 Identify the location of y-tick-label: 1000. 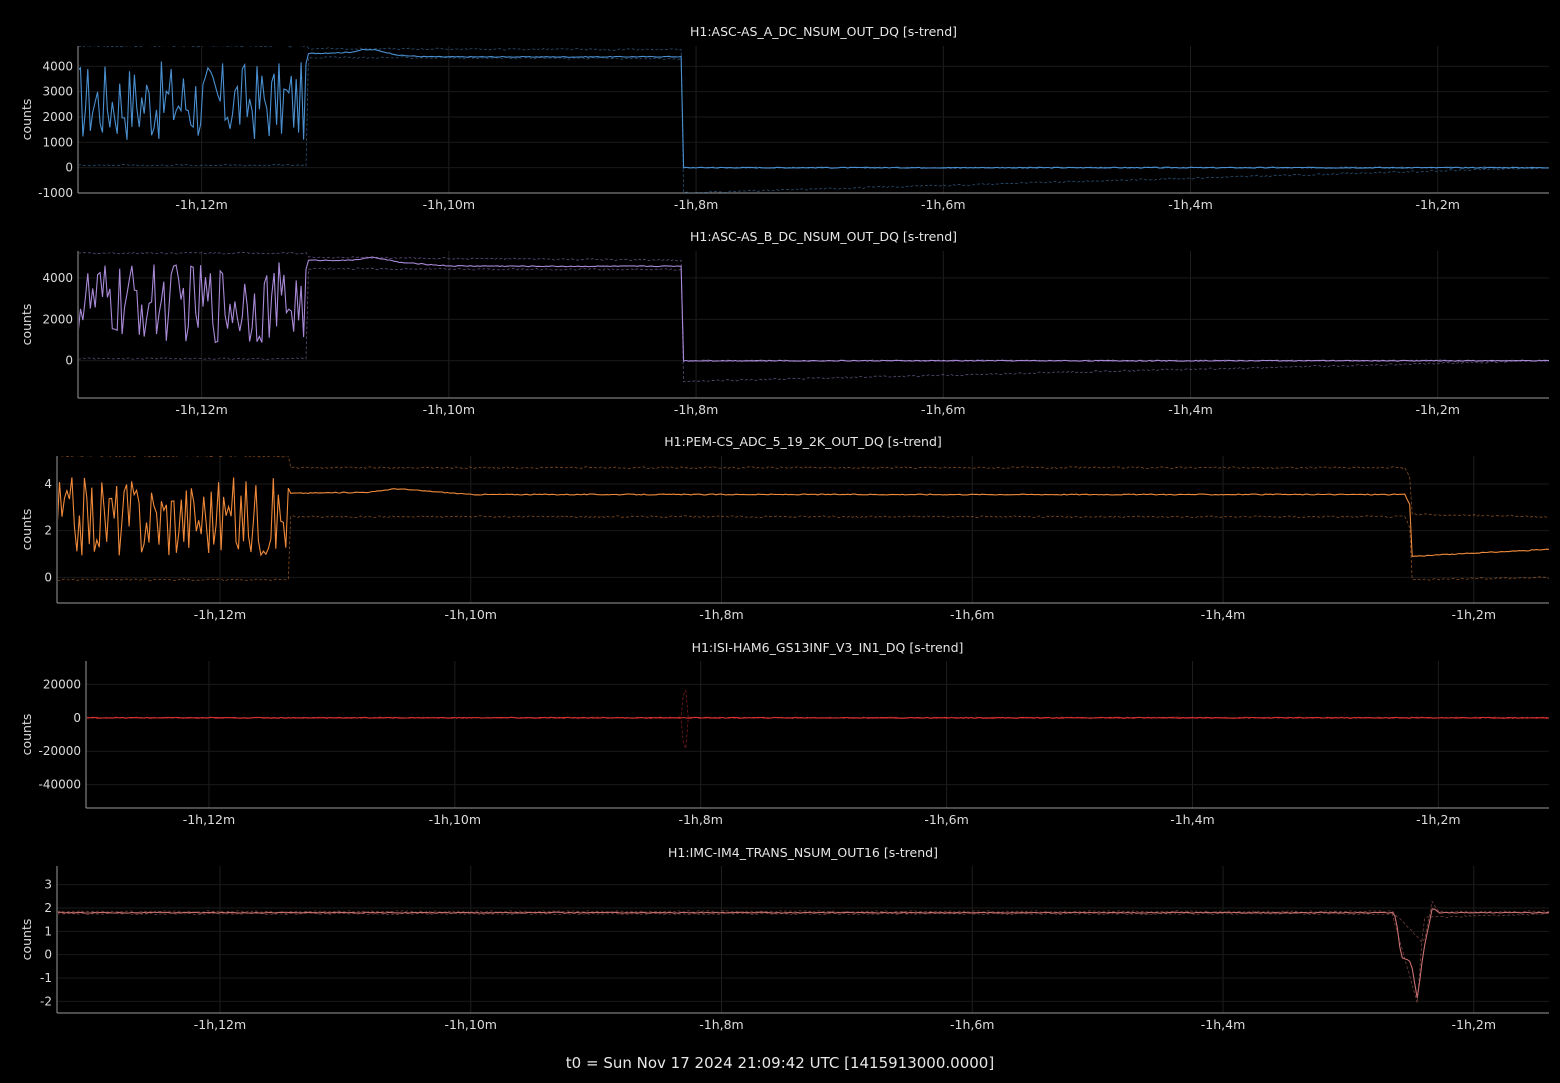
(57, 142).